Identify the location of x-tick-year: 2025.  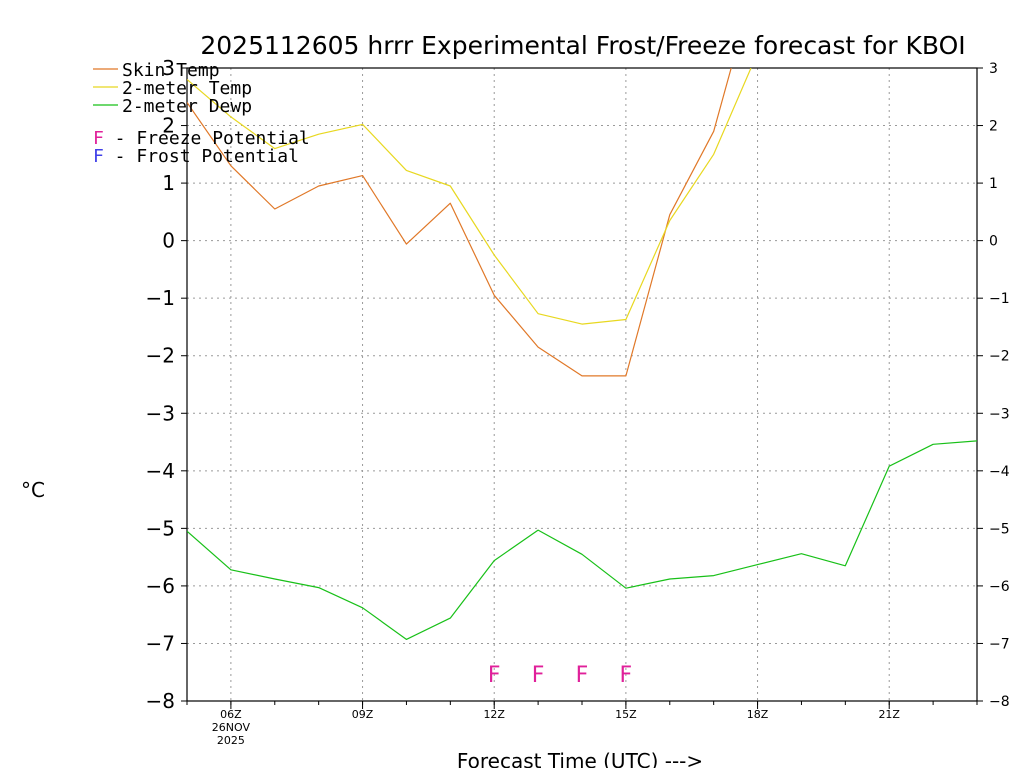
(231, 740).